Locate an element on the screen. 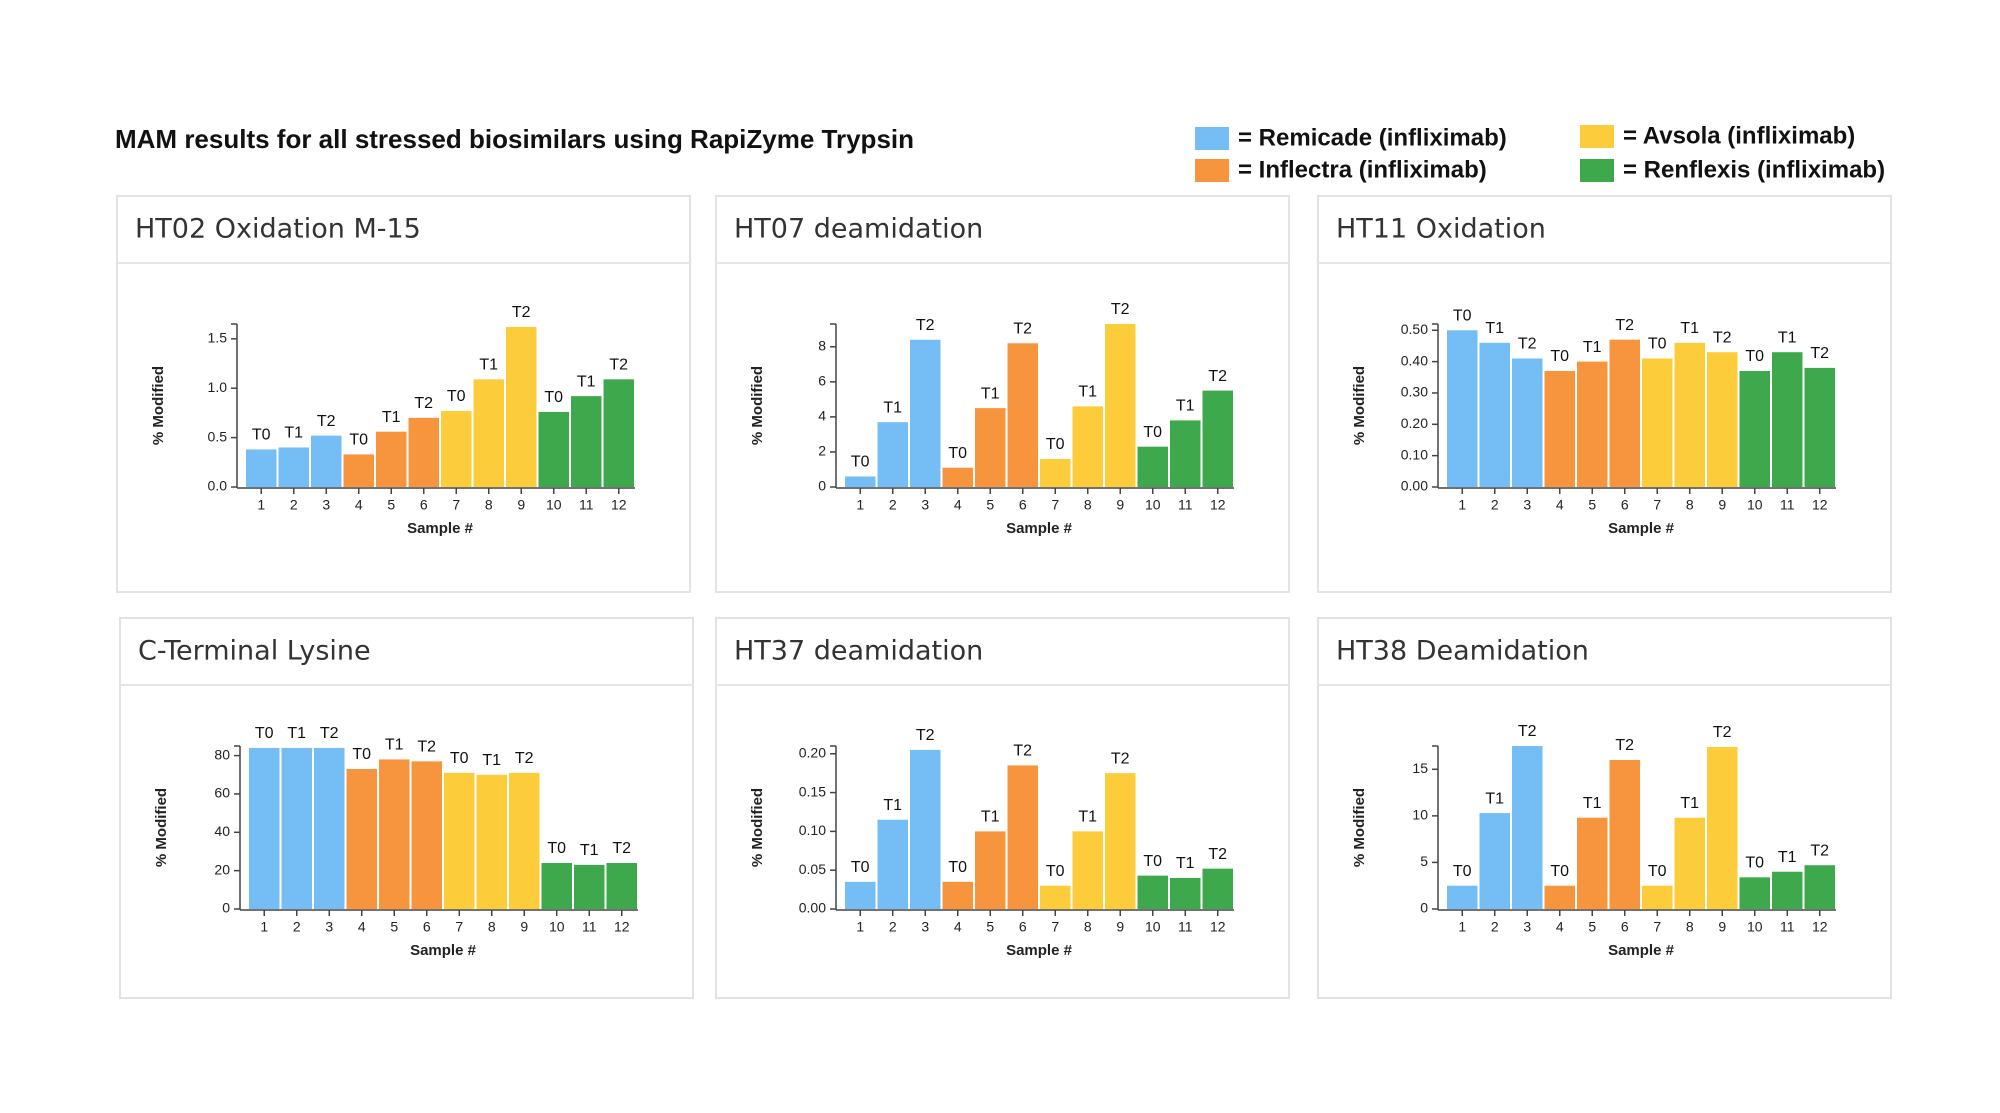  legend-swatch is located at coordinates (1212, 170).